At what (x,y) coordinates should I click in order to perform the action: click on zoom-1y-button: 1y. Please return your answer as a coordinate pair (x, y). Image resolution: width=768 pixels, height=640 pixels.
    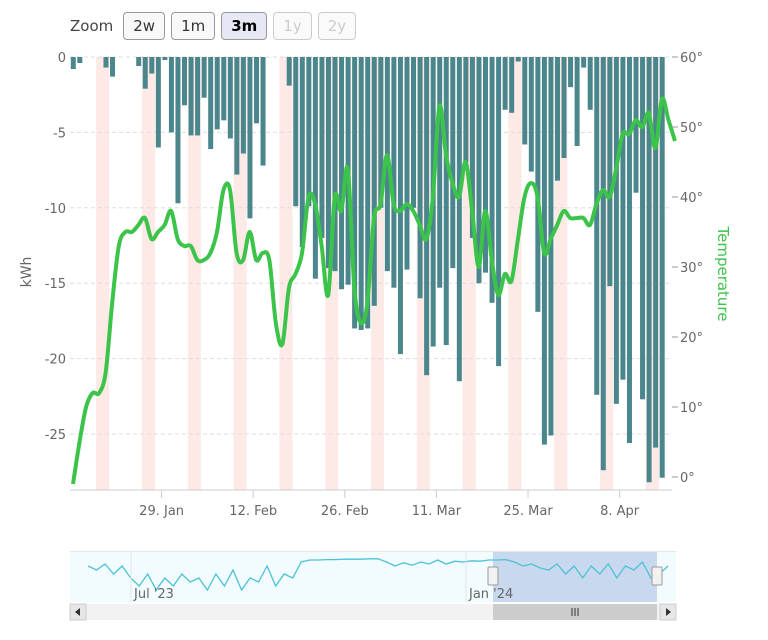
    Looking at the image, I should click on (292, 26).